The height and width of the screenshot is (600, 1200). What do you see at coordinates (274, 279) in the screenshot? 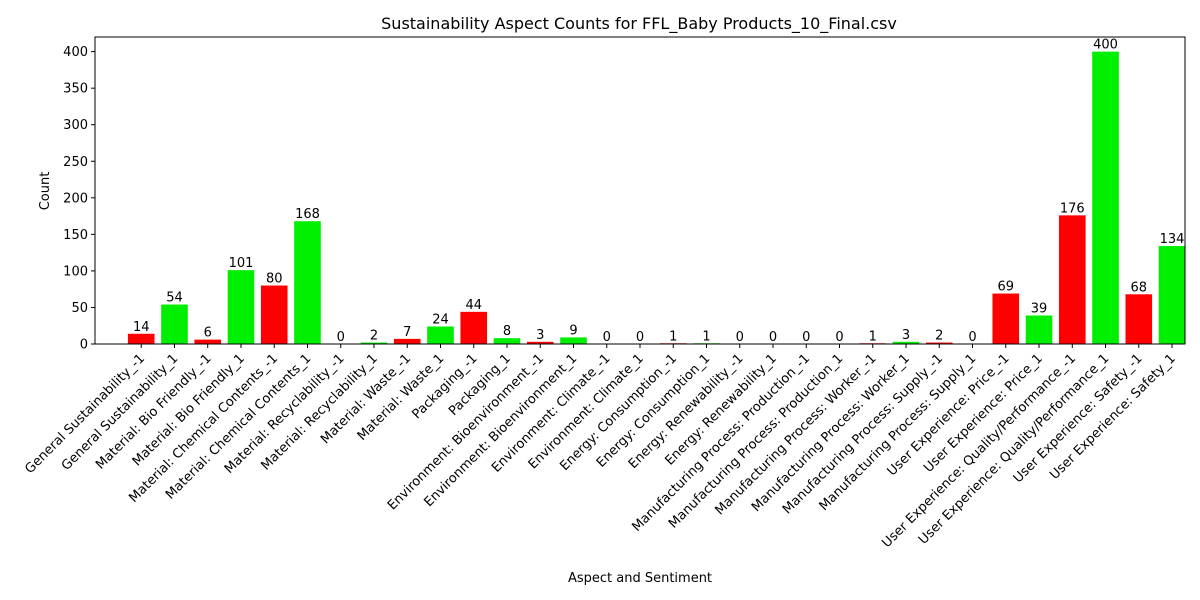
I see `bar-value-label: 80` at bounding box center [274, 279].